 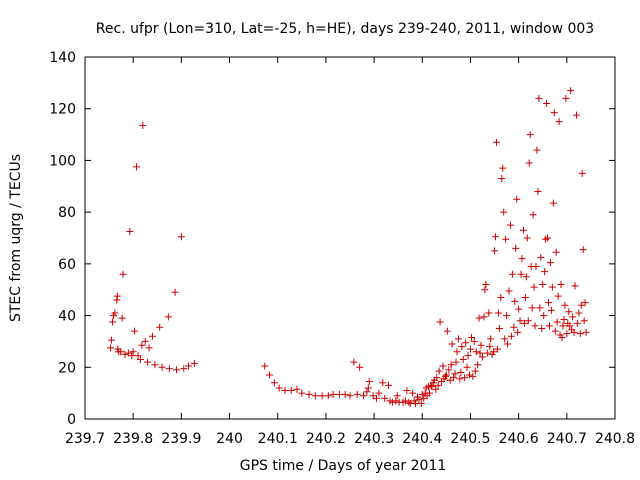 What do you see at coordinates (67, 317) in the screenshot?
I see `y-tick-label: 40` at bounding box center [67, 317].